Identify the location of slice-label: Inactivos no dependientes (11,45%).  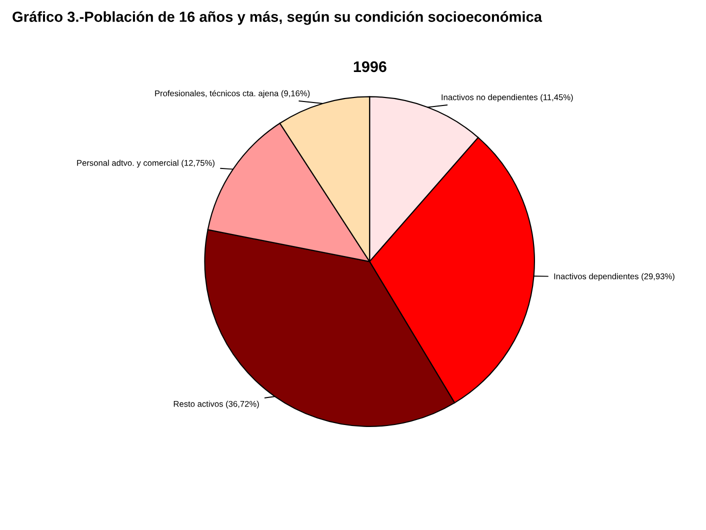
(507, 98).